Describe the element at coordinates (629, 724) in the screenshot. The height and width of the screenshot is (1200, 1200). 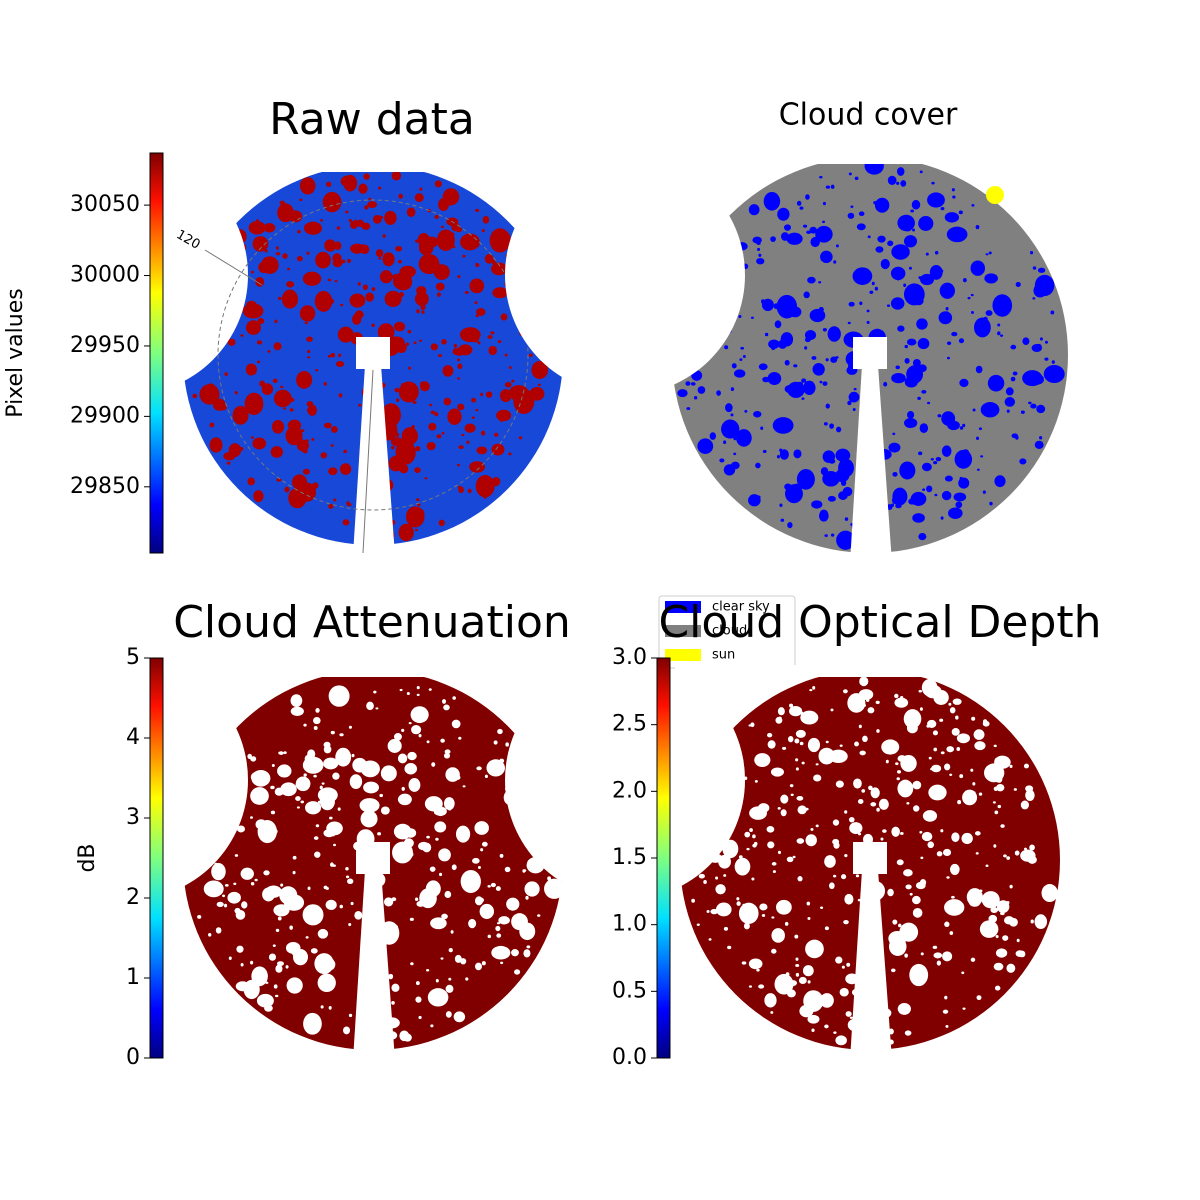
I see `colorbar-tick-label: 2.5` at that location.